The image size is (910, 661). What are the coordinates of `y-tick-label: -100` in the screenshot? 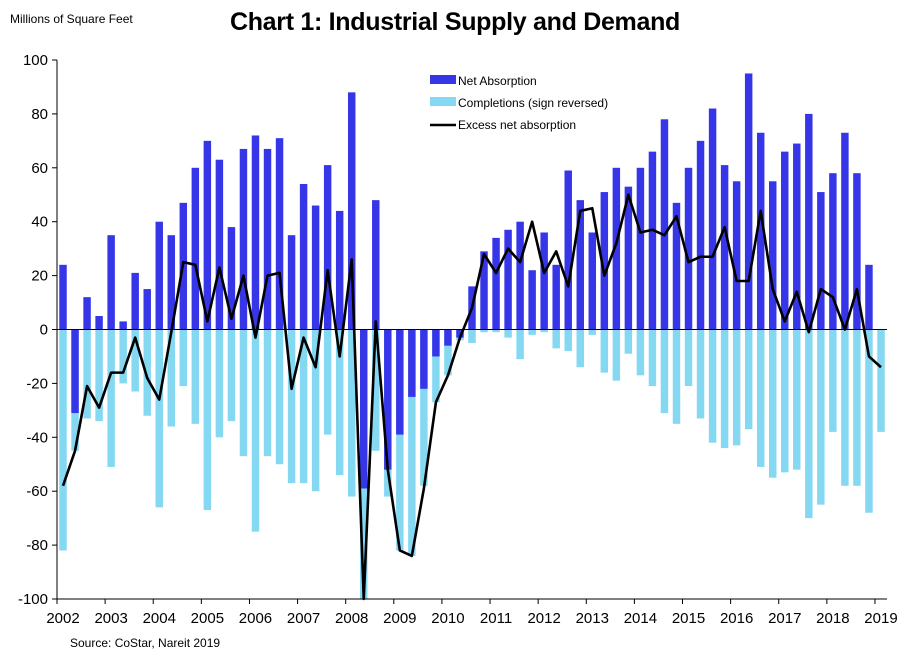 It's located at (33, 599).